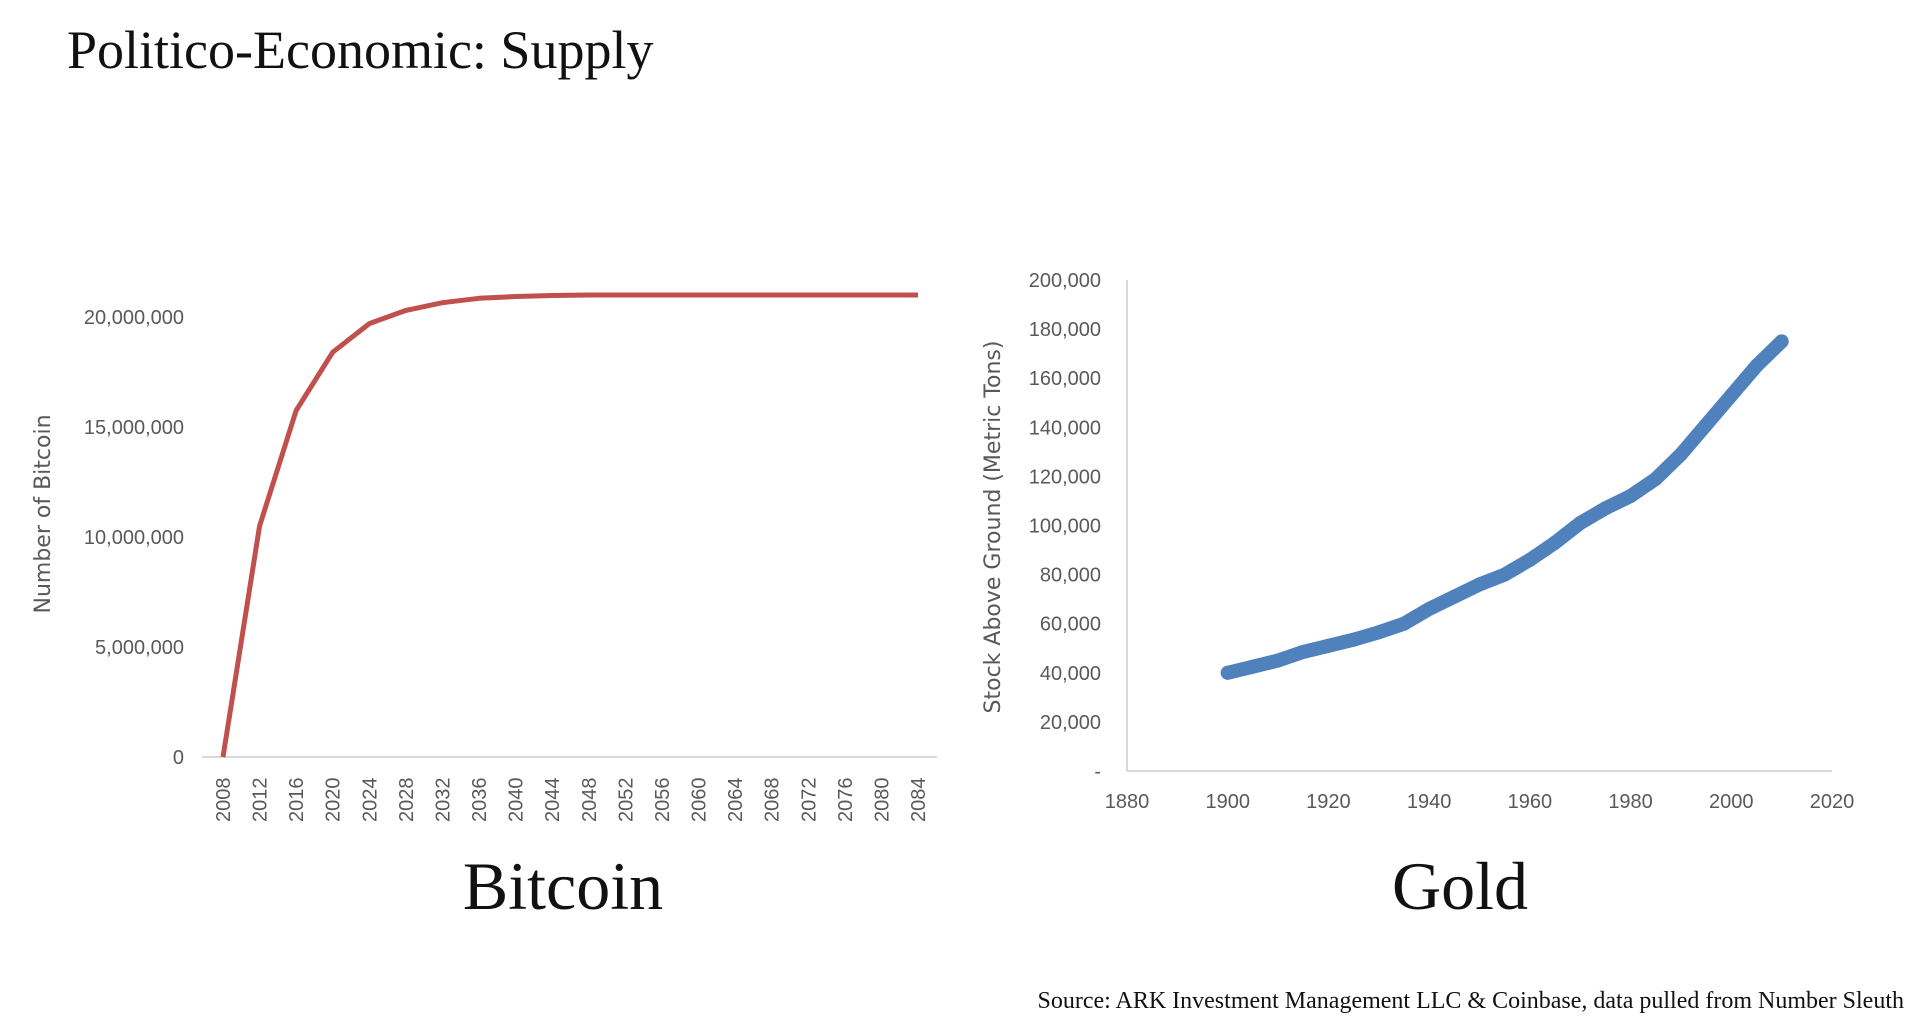 The image size is (1920, 1027). Describe the element at coordinates (1429, 802) in the screenshot. I see `gold-x-tick-label: 1940` at that location.